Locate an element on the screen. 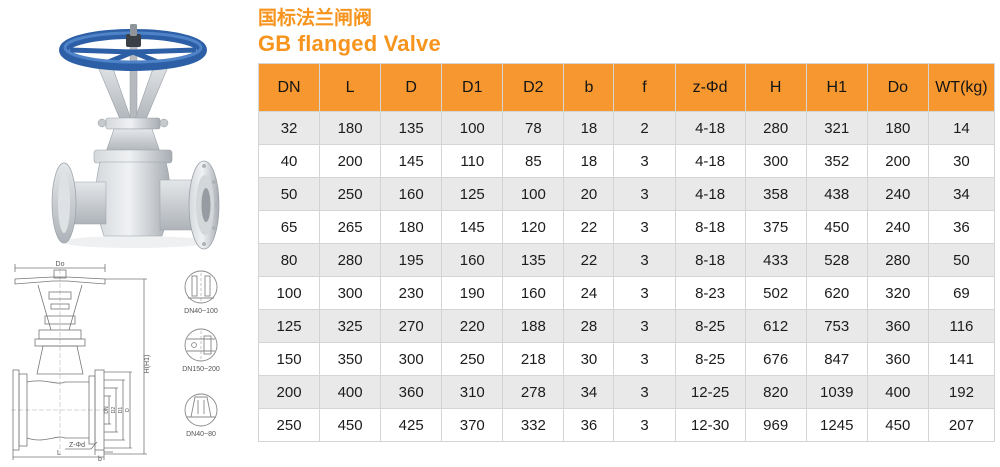  table-row: 50 250 160 125 100 20 3 4-18 358 438 240 34 is located at coordinates (626, 194).